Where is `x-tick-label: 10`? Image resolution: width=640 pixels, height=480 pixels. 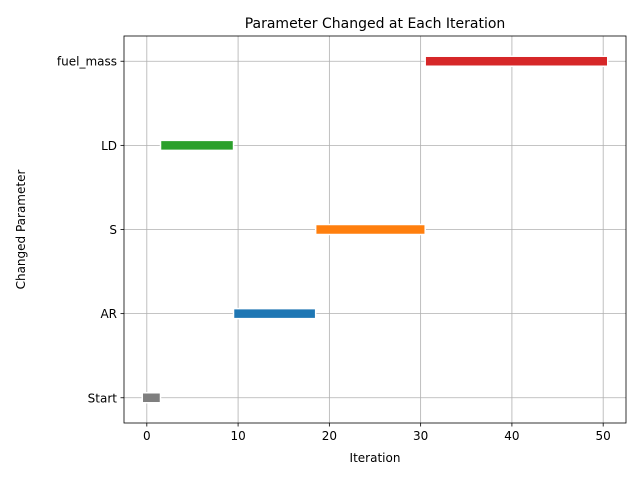
x-tick-label: 10 is located at coordinates (237, 436).